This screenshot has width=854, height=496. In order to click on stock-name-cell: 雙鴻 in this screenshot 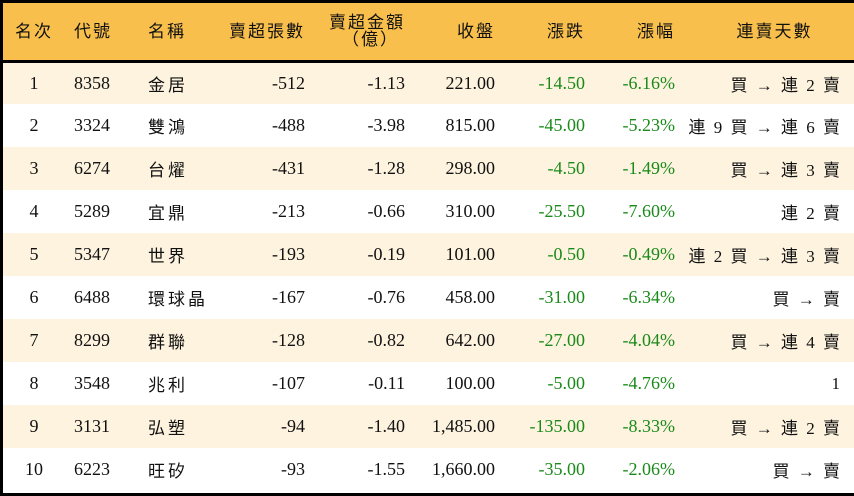, I will do `click(168, 127)`.